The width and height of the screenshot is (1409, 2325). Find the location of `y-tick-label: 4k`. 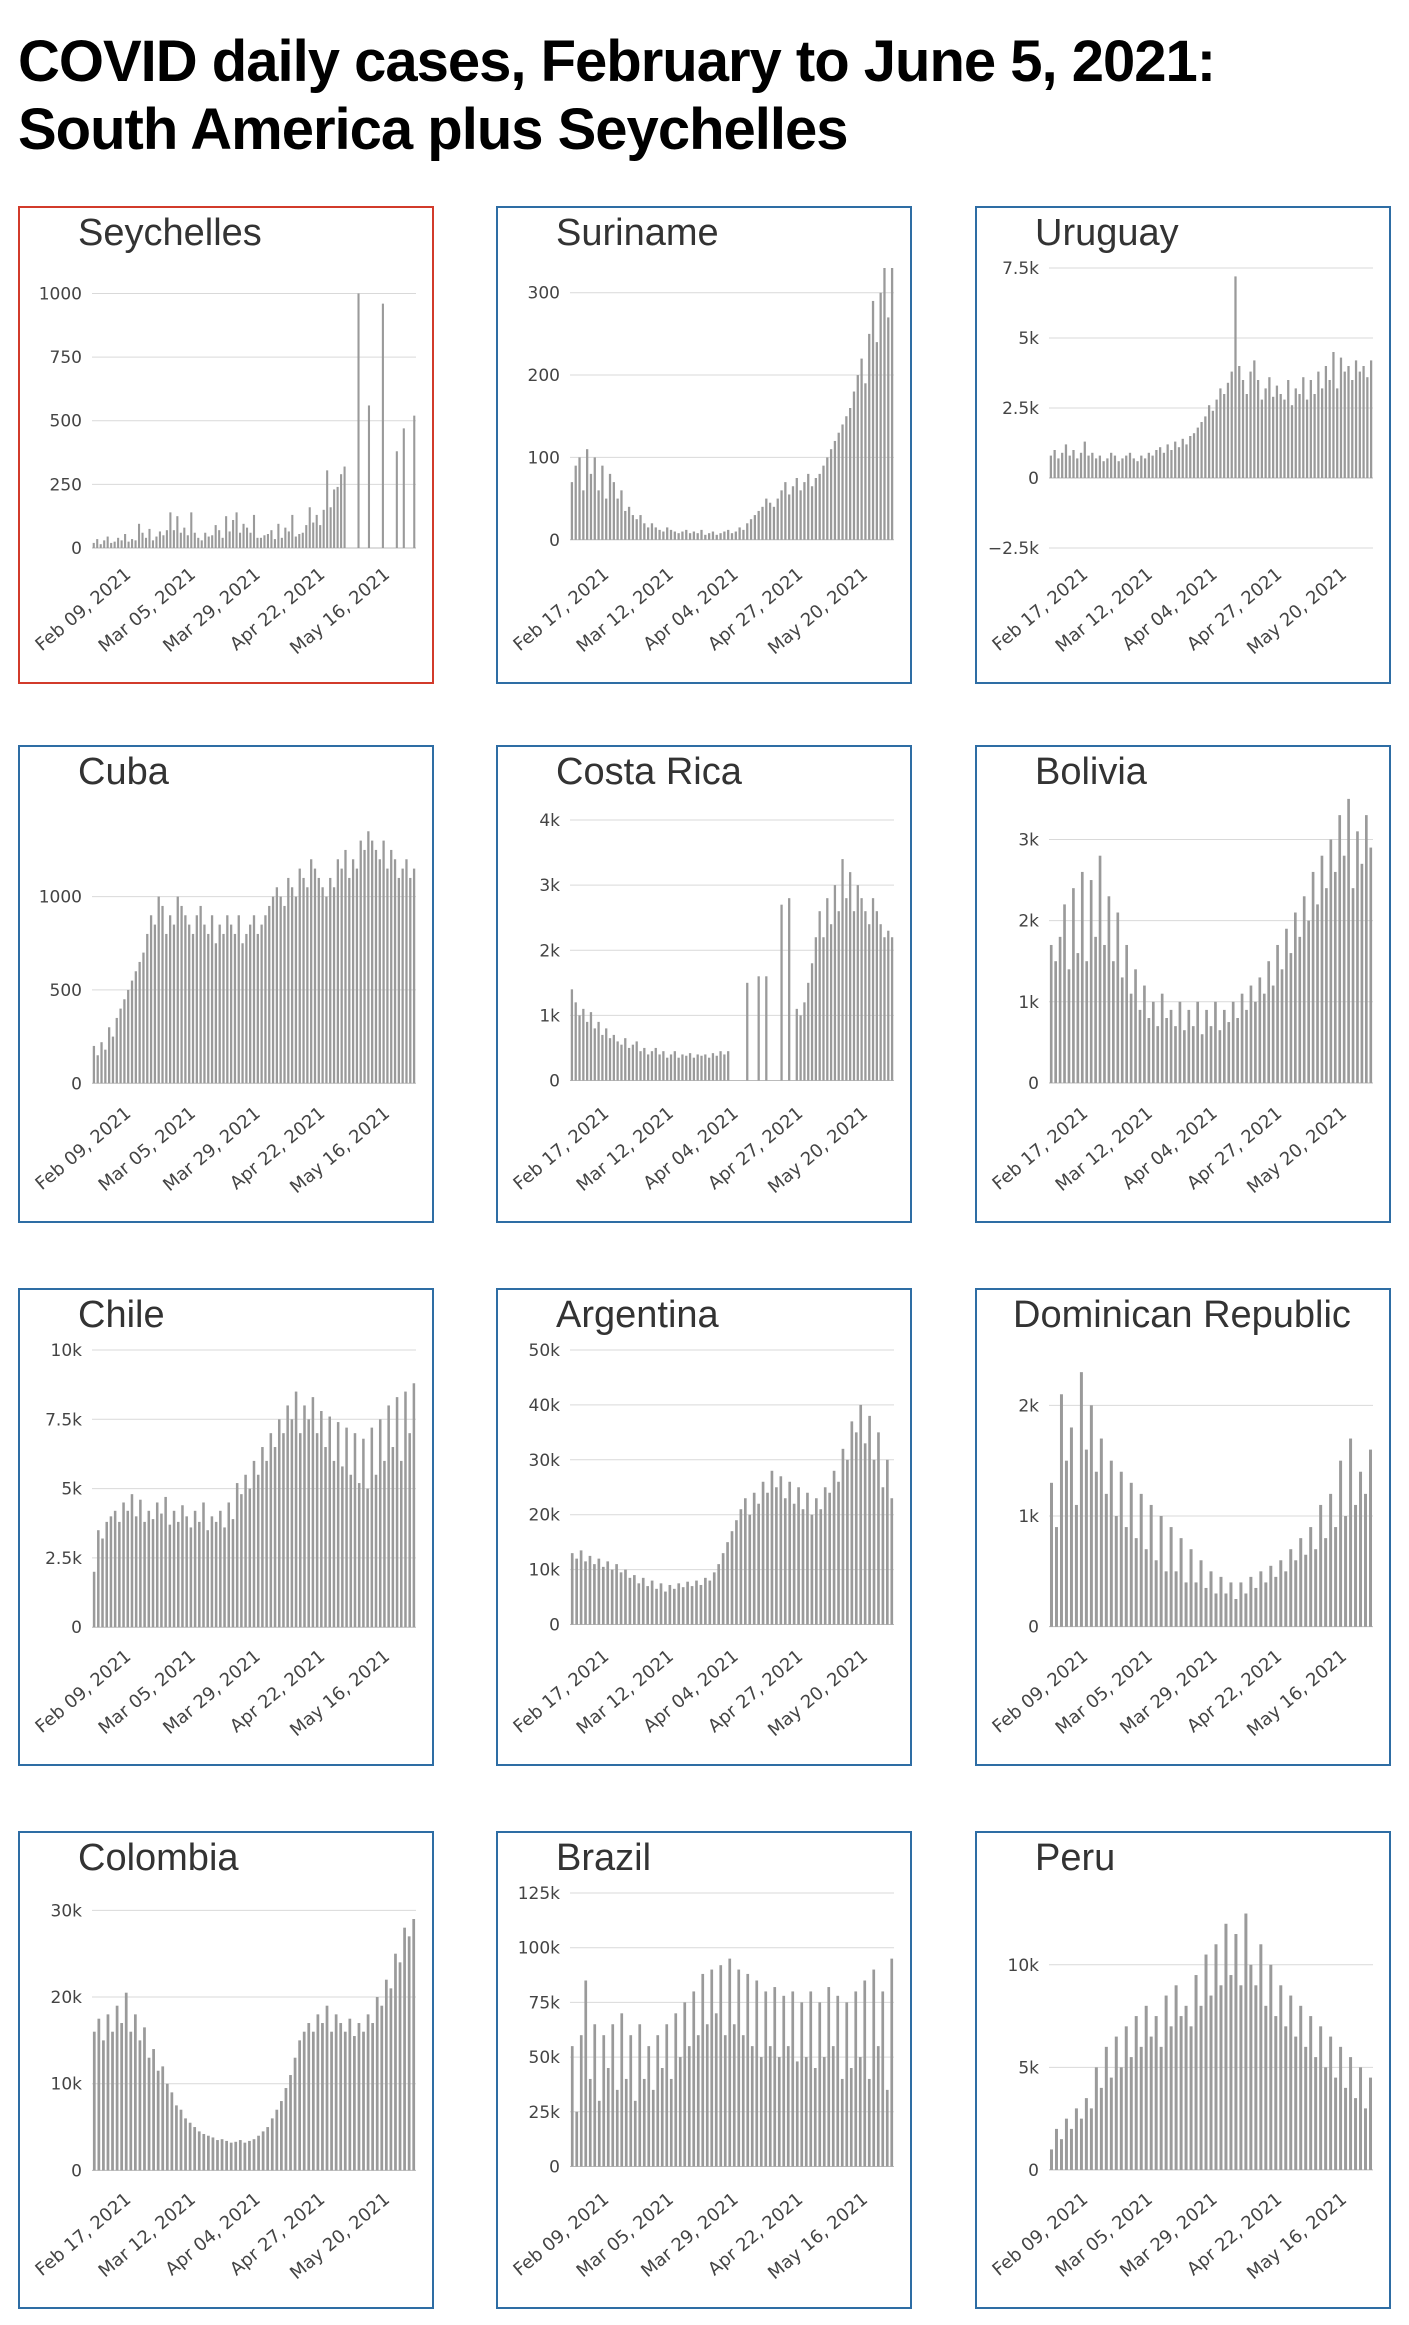

y-tick-label: 4k is located at coordinates (549, 821).